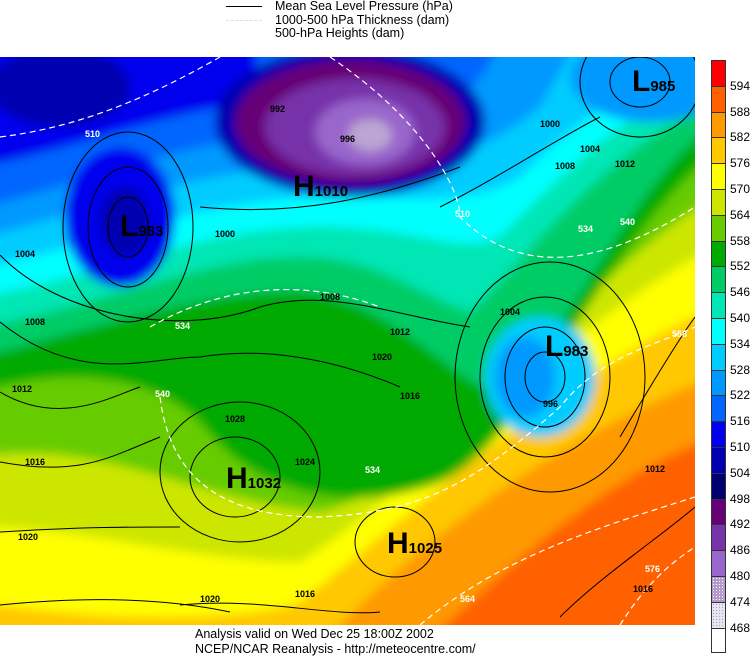  I want to click on solid-line-swatch, so click(244, 6).